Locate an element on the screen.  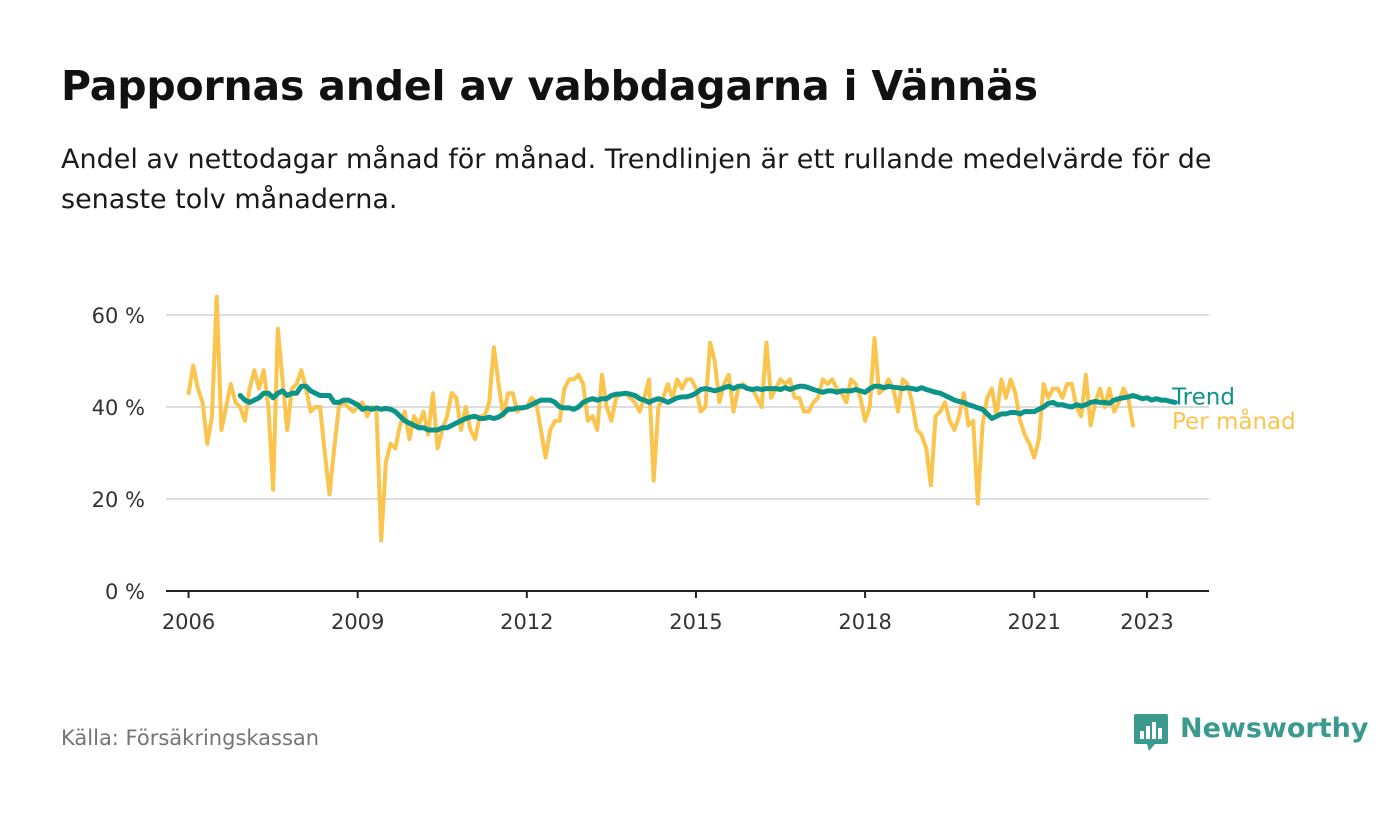
series-label-per-manad: Per månad is located at coordinates (1234, 421).